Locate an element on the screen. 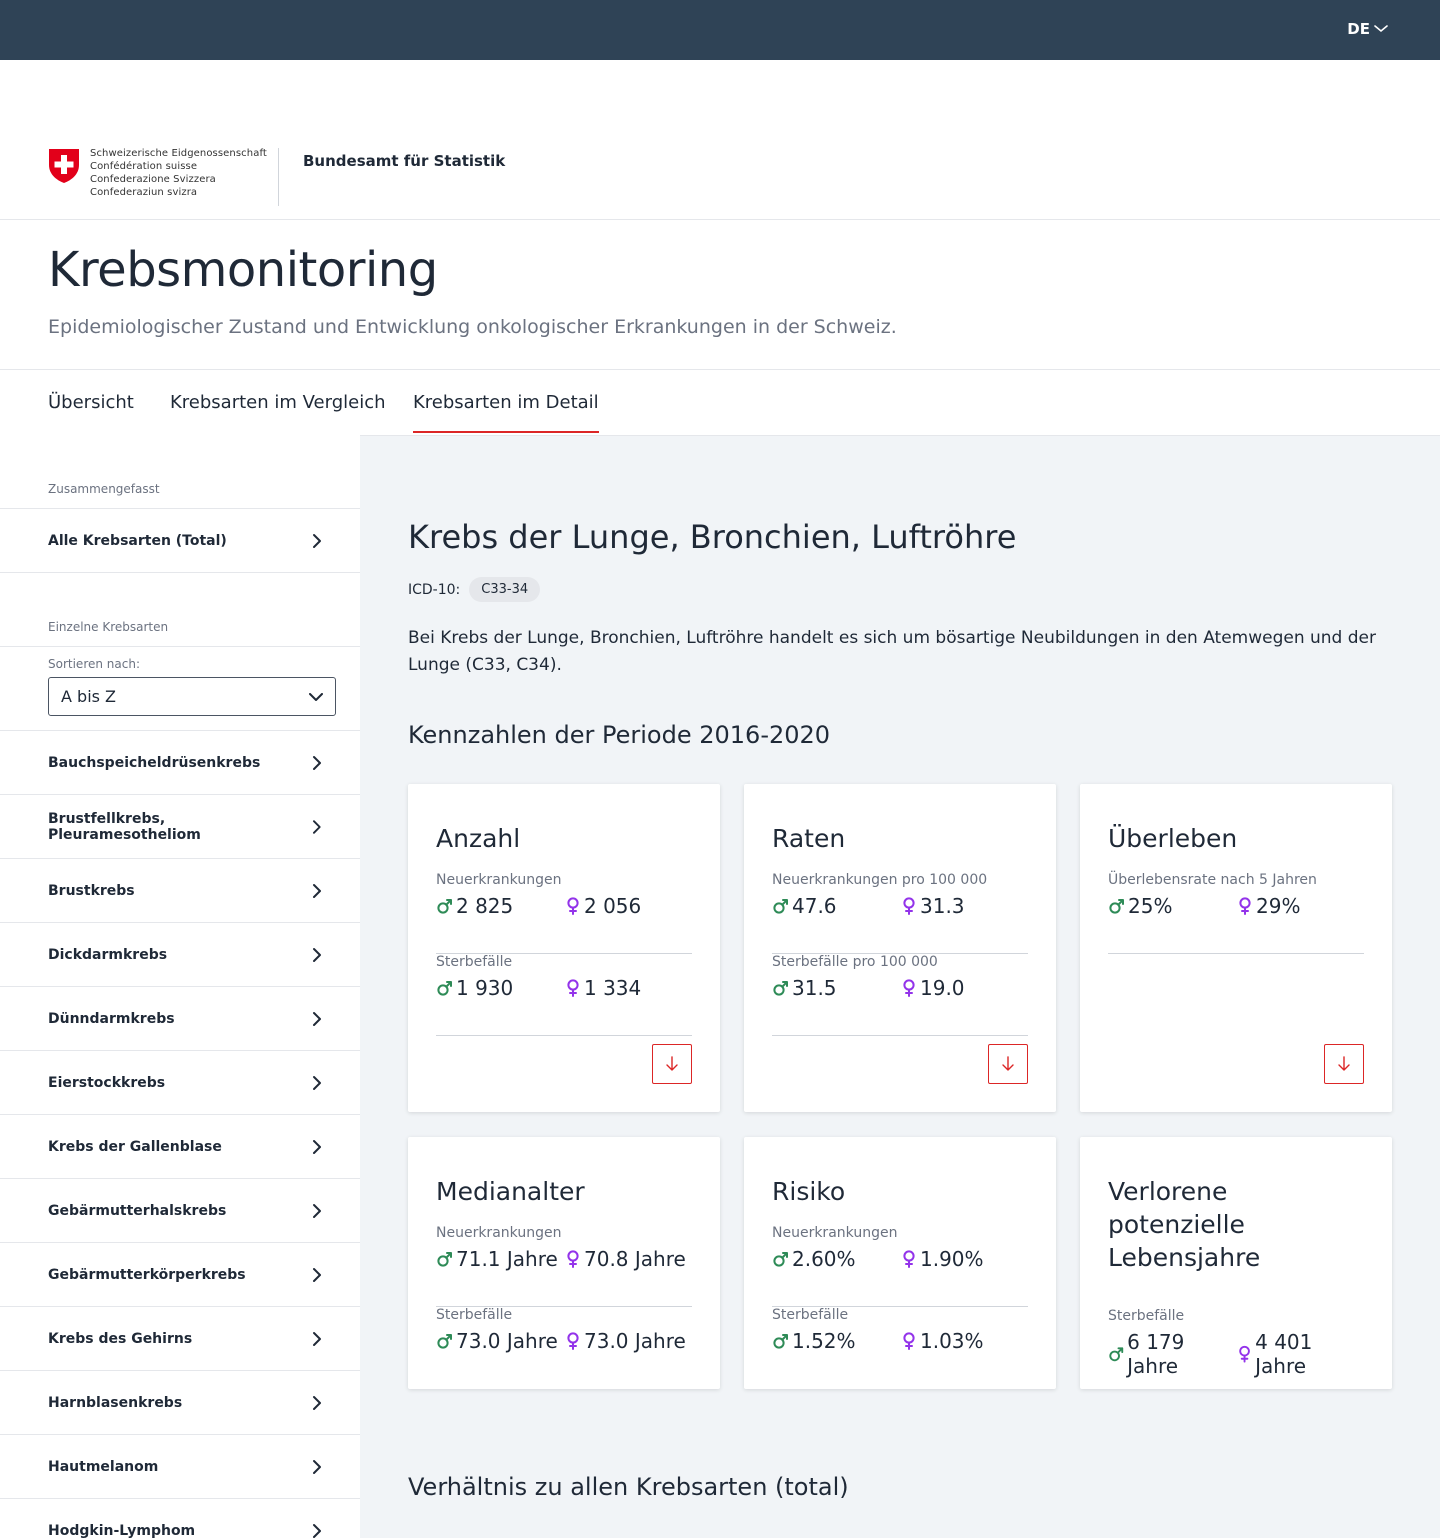 The width and height of the screenshot is (1440, 1538). sidebar-item-cancer-type: Brustfellkrebs, Pleuramesotheliom is located at coordinates (180, 827).